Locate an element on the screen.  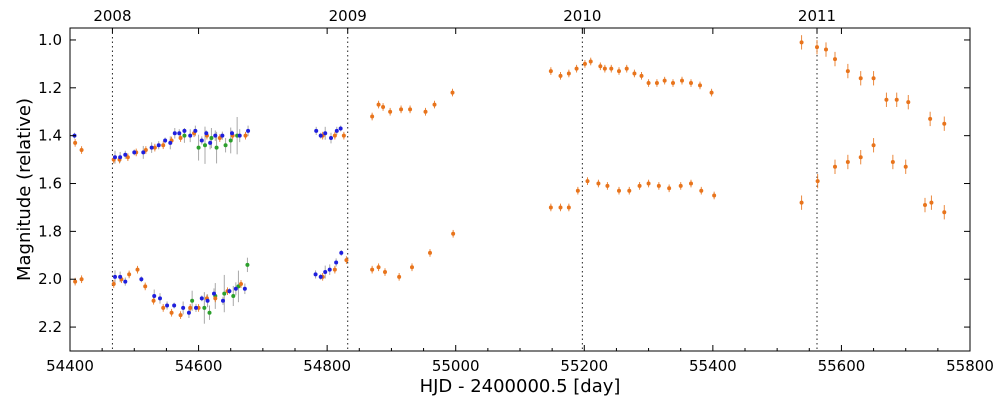
x-tick-label: 55400 is located at coordinates (713, 366).